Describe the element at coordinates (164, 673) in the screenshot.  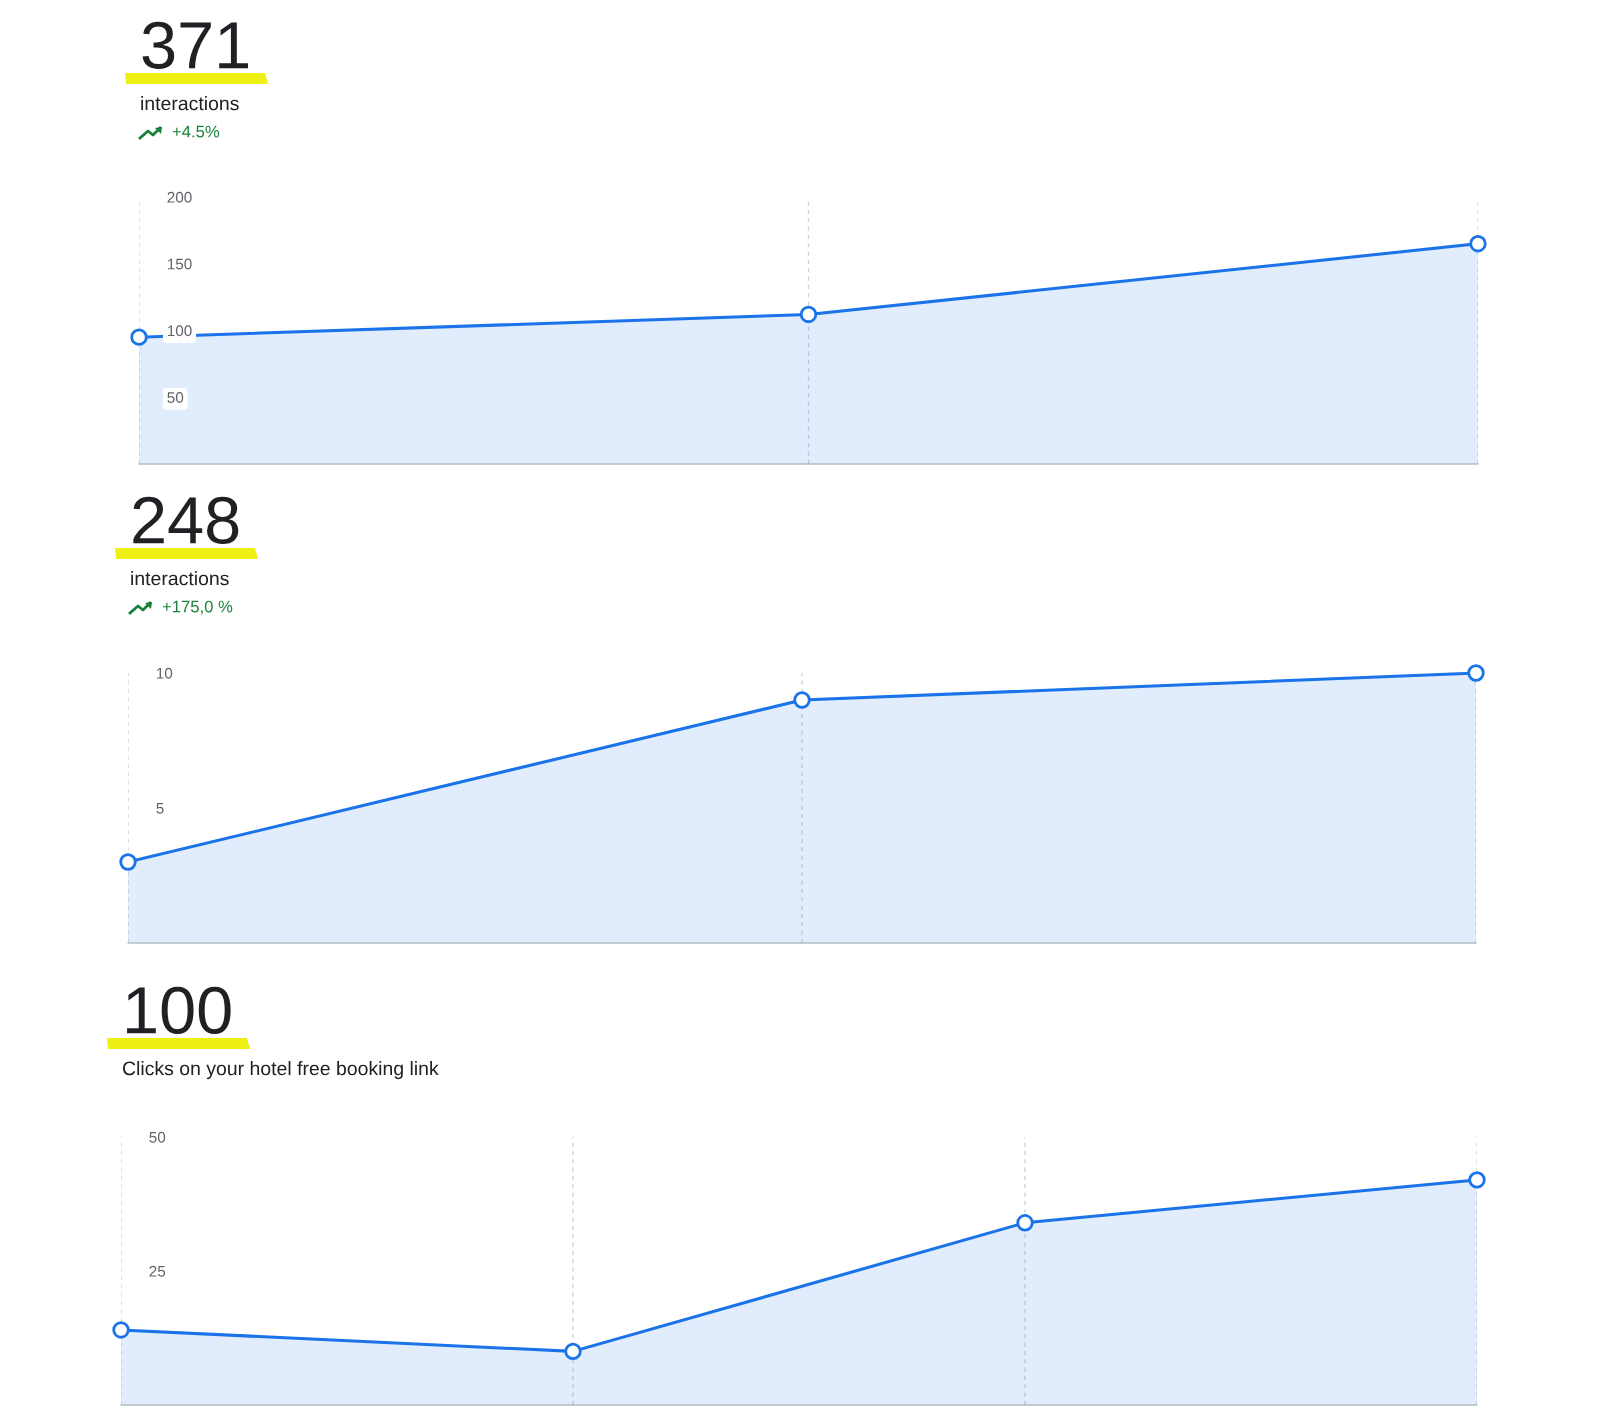
I see `y-tick-label: 10` at that location.